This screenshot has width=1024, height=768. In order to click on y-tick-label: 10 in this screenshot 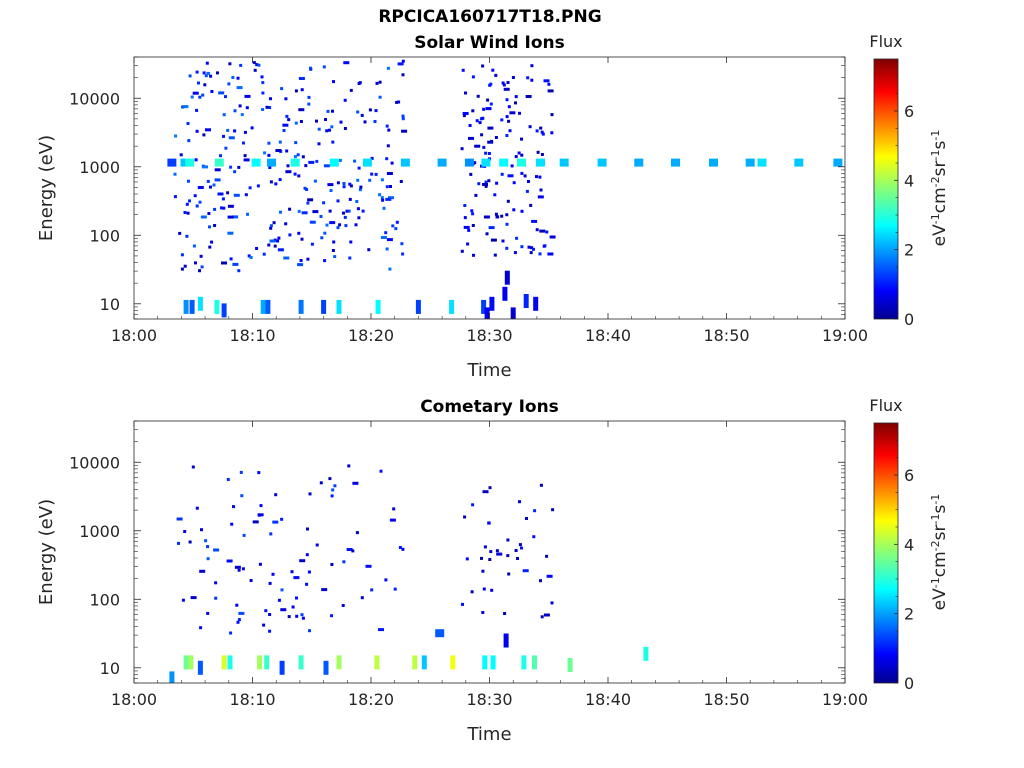, I will do `click(110, 304)`.